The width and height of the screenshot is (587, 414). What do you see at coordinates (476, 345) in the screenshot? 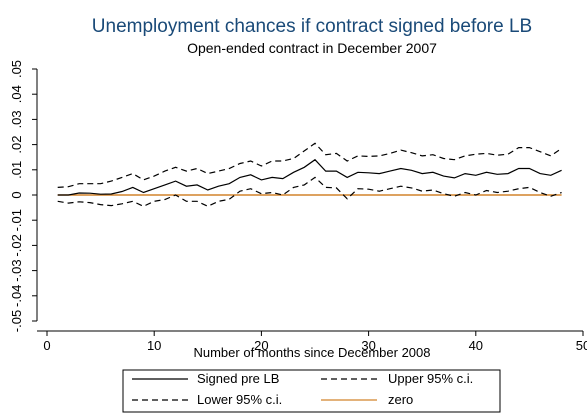
I see `x-tick-label: 40` at bounding box center [476, 345].